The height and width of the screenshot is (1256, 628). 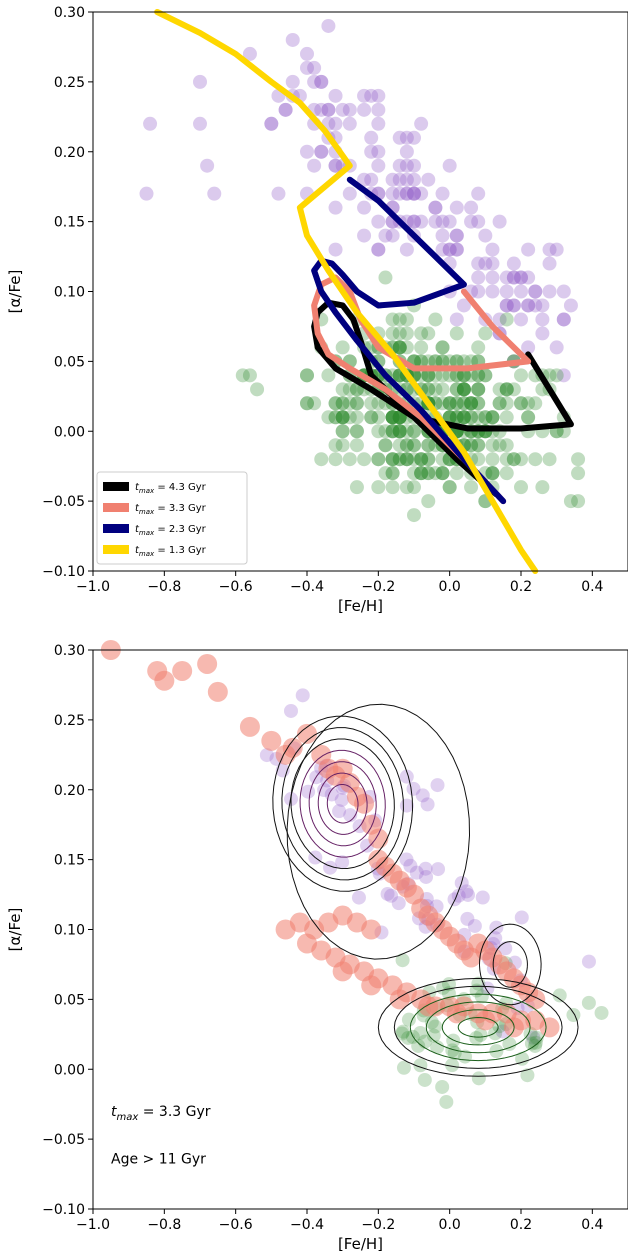 What do you see at coordinates (15, 930) in the screenshot?
I see `bottom-y-axis-label: [α/Fe]` at bounding box center [15, 930].